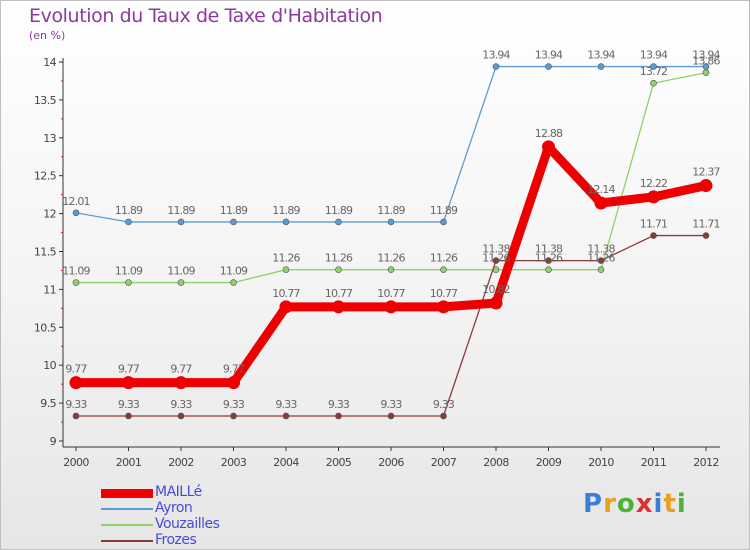  What do you see at coordinates (206, 16) in the screenshot?
I see `chart-title: Evolution du Taux de Taxe d'Habitation` at bounding box center [206, 16].